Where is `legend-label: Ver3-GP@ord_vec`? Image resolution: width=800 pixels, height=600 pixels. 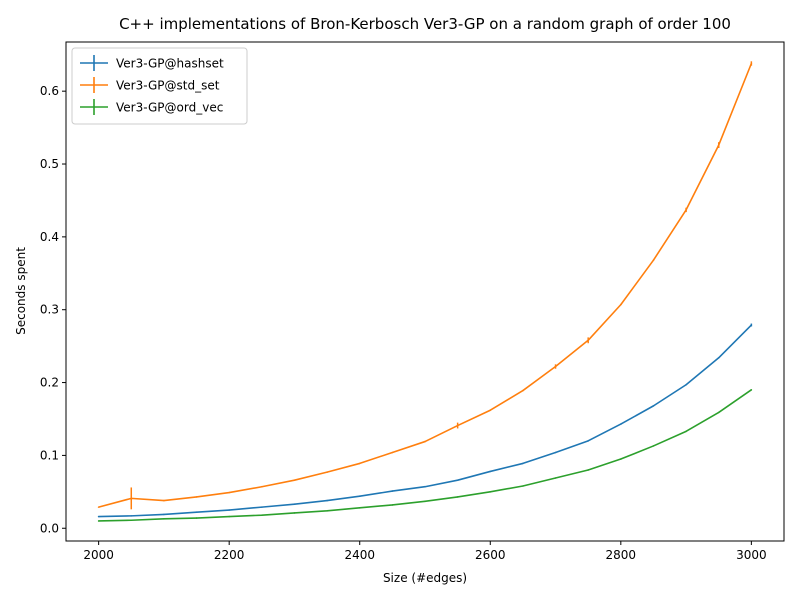 legend-label: Ver3-GP@ord_vec is located at coordinates (169, 108).